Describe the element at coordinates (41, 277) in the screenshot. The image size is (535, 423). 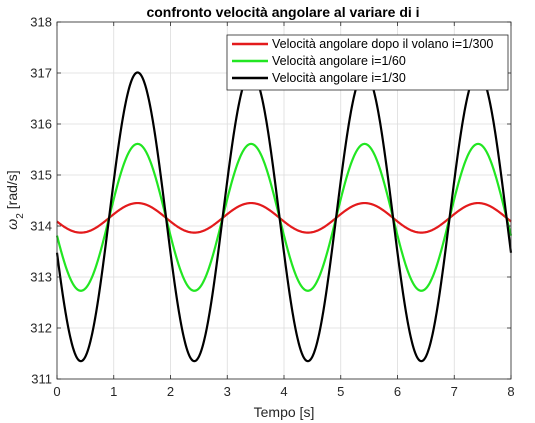
I see `y-tick-label: 313` at that location.